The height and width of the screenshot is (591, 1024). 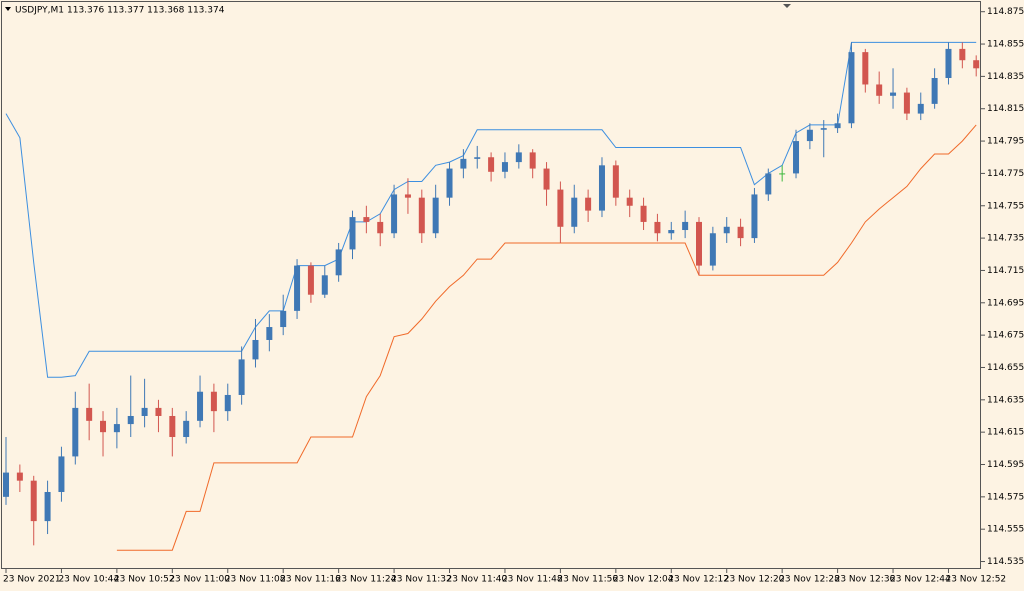 I want to click on y-tick-label: 114.875, so click(x=1005, y=12).